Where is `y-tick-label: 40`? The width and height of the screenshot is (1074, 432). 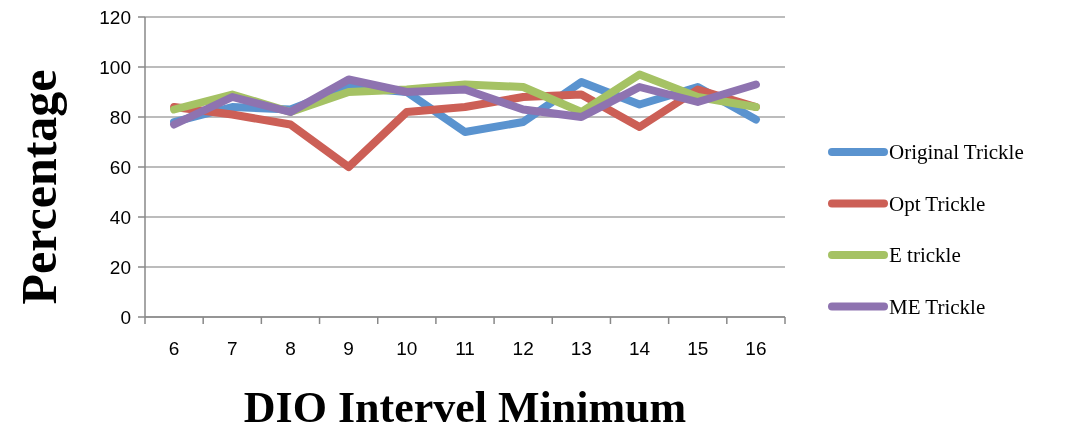 y-tick-label: 40 is located at coordinates (120, 217).